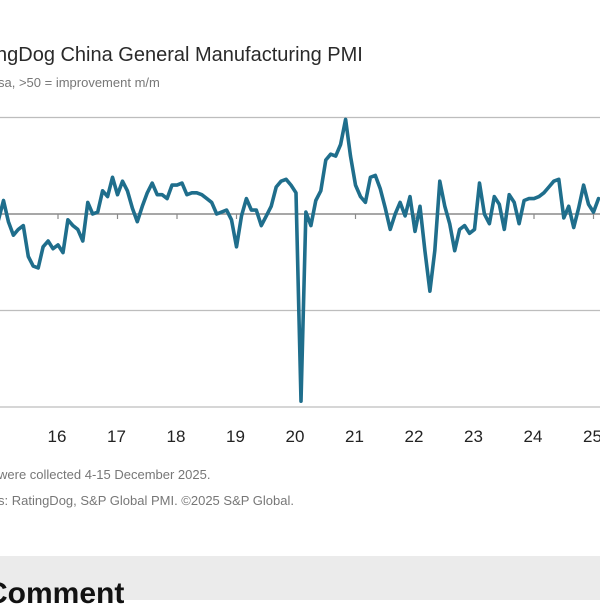 The height and width of the screenshot is (611, 600). Describe the element at coordinates (295, 436) in the screenshot. I see `x-tick-label: 20` at that location.